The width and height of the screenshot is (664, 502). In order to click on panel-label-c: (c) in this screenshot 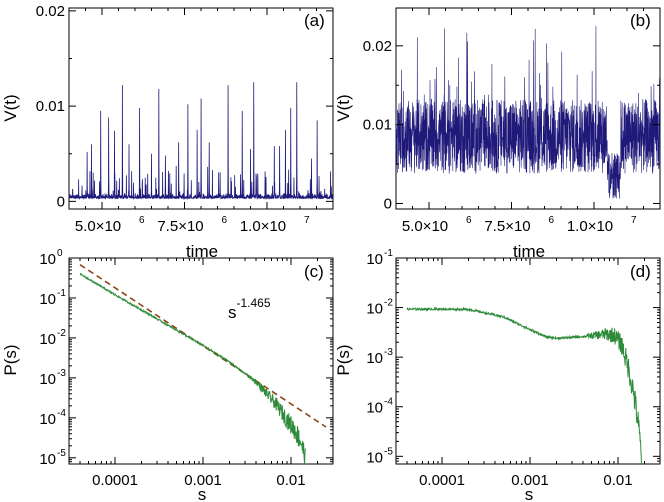, I will do `click(314, 271)`.